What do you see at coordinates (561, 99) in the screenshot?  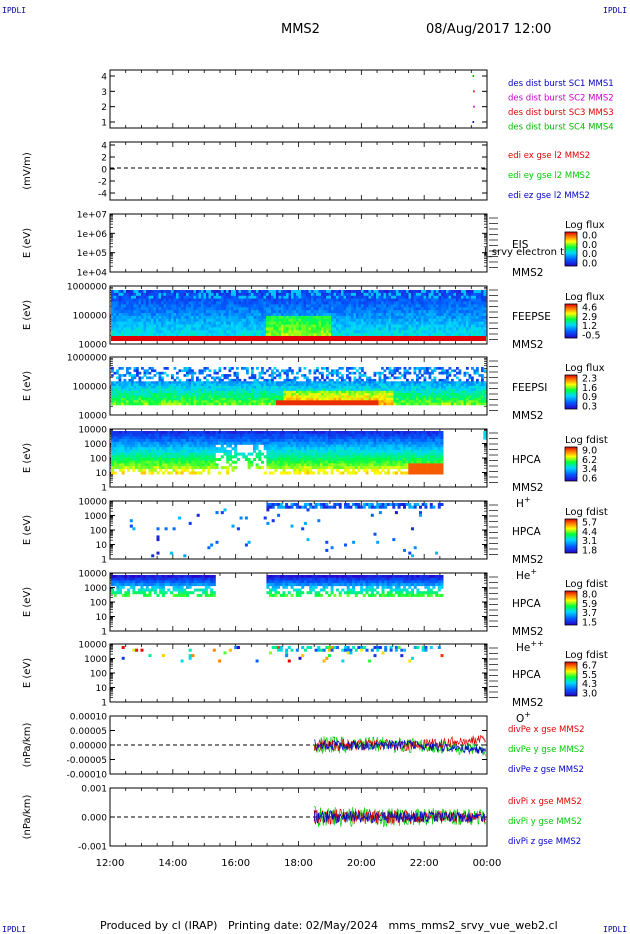 I see `legend-entry: des dist burst SC2 MMS2` at bounding box center [561, 99].